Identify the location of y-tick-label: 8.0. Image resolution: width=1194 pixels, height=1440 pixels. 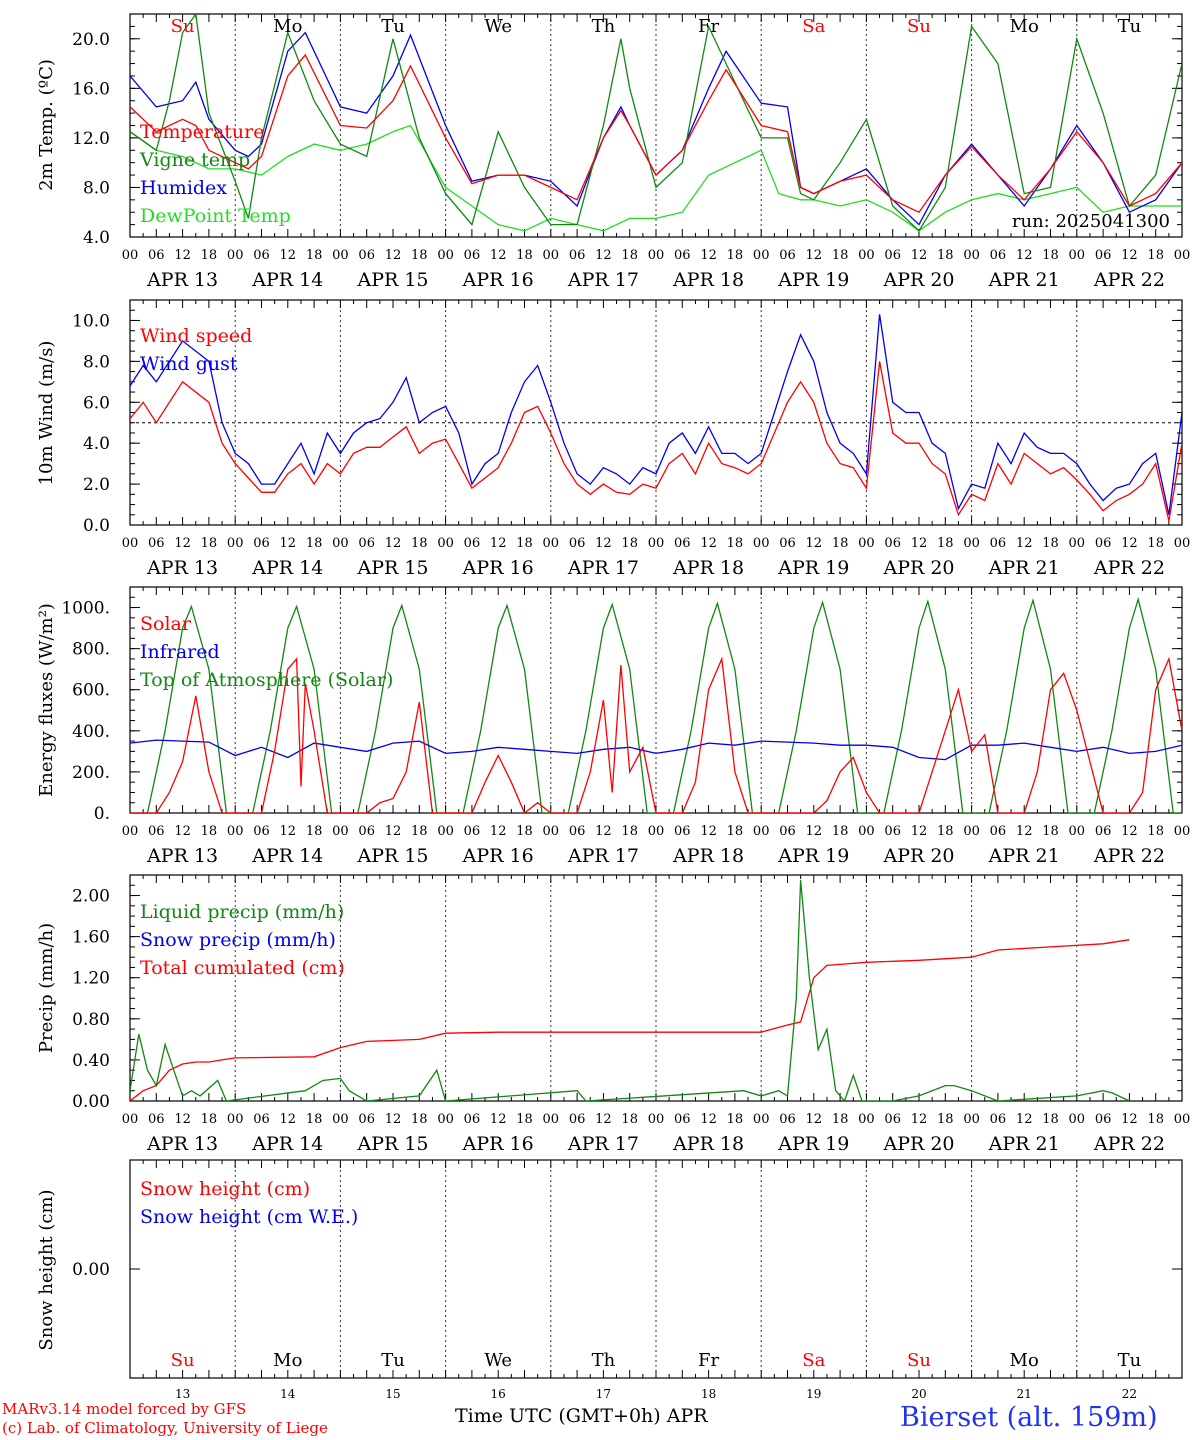
(96, 362).